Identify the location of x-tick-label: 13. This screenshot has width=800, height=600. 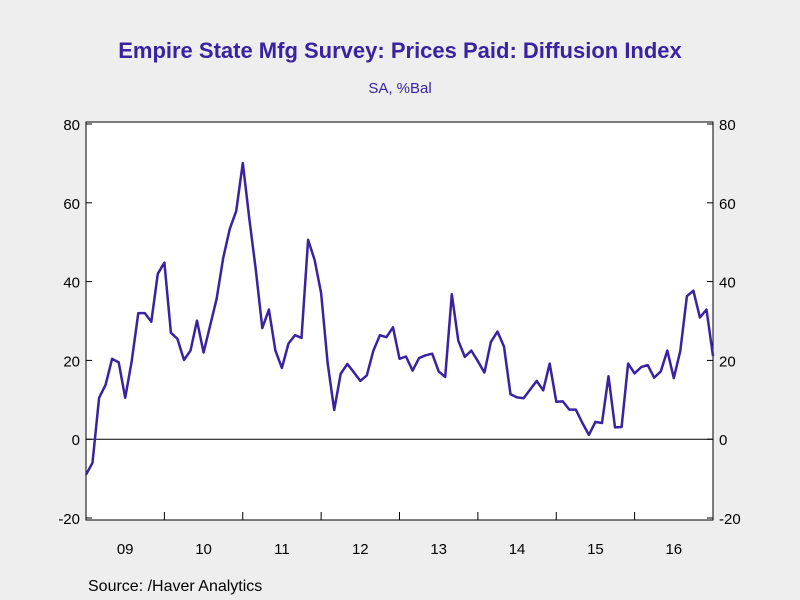
(438, 549).